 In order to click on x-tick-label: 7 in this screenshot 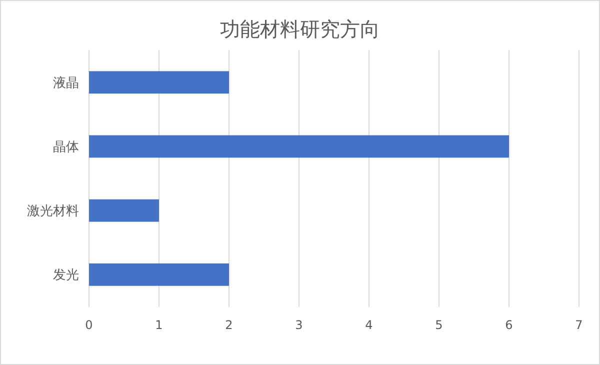, I will do `click(579, 325)`.